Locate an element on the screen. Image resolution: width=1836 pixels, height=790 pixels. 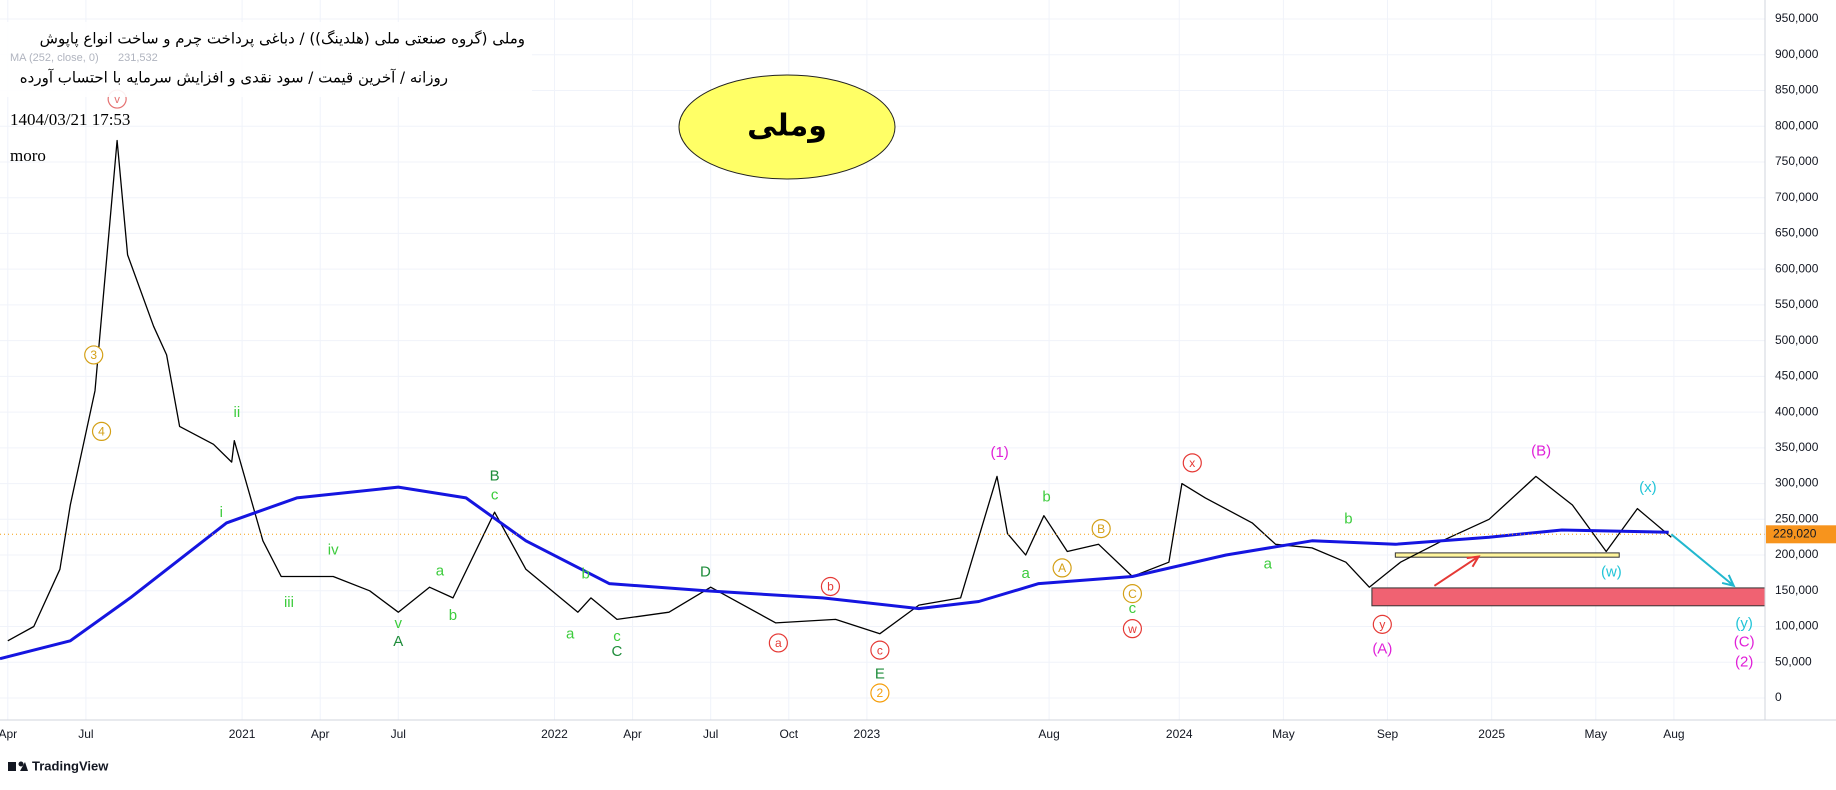
wave-label: 2 is located at coordinates (880, 693).